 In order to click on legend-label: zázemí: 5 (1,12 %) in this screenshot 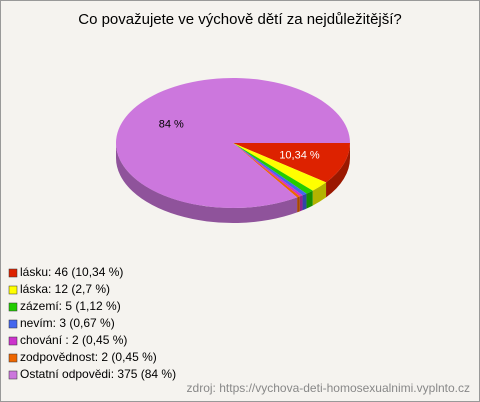, I will do `click(70, 306)`.